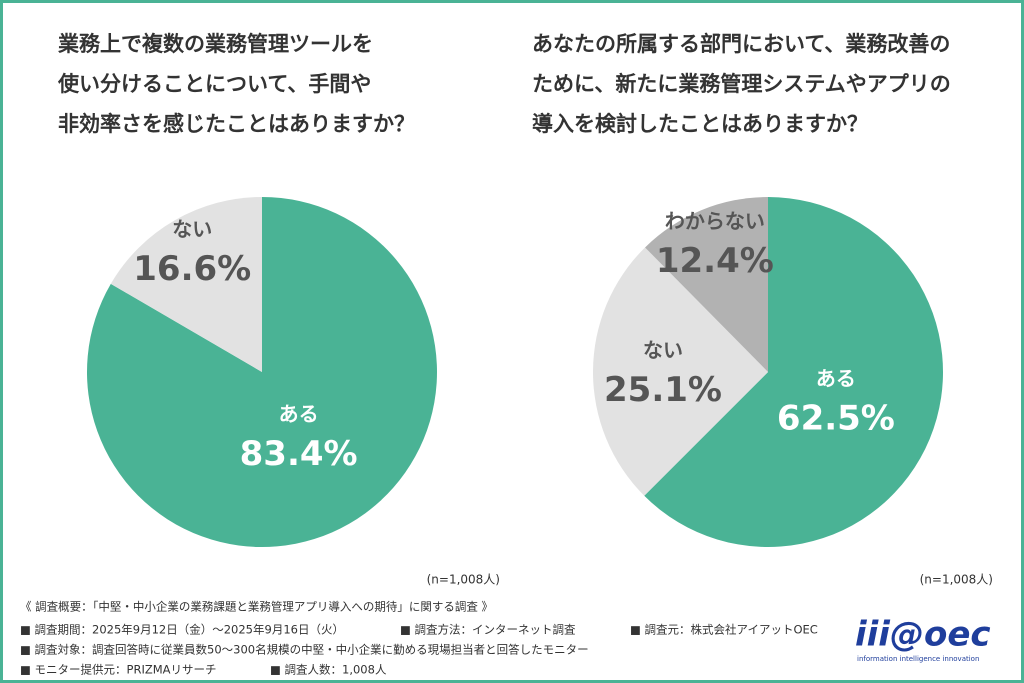  I want to click on slice-value-label: 62.5%, so click(836, 419).